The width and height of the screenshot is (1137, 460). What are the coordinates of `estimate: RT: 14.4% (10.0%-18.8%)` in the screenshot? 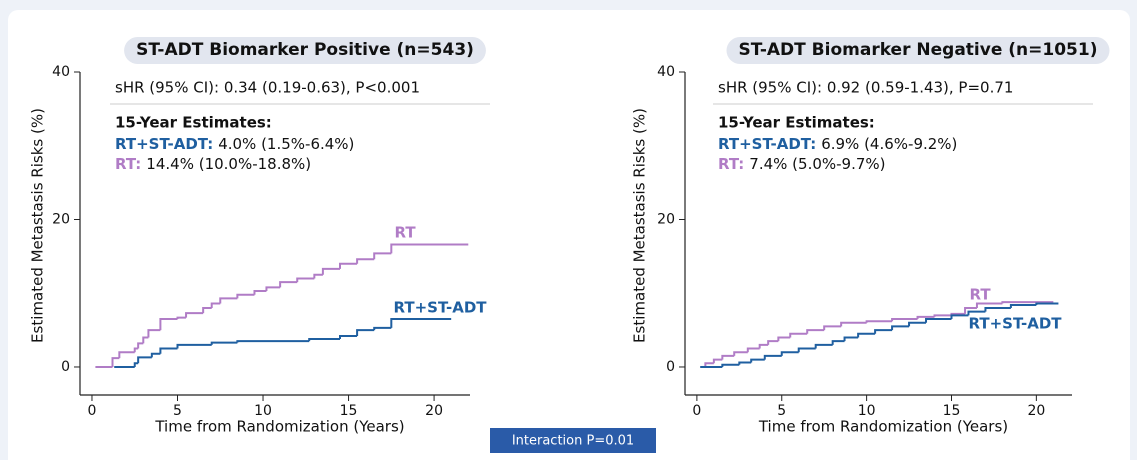 It's located at (213, 164).